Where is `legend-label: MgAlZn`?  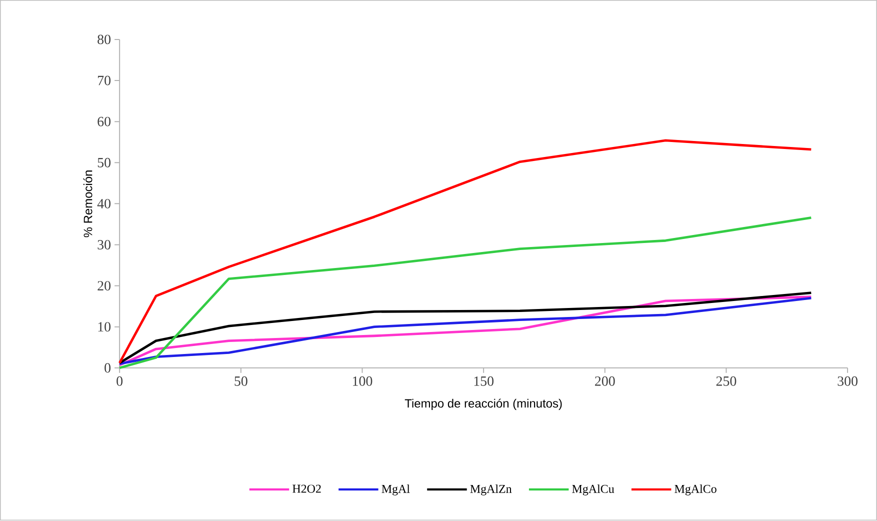
legend-label: MgAlZn is located at coordinates (491, 490).